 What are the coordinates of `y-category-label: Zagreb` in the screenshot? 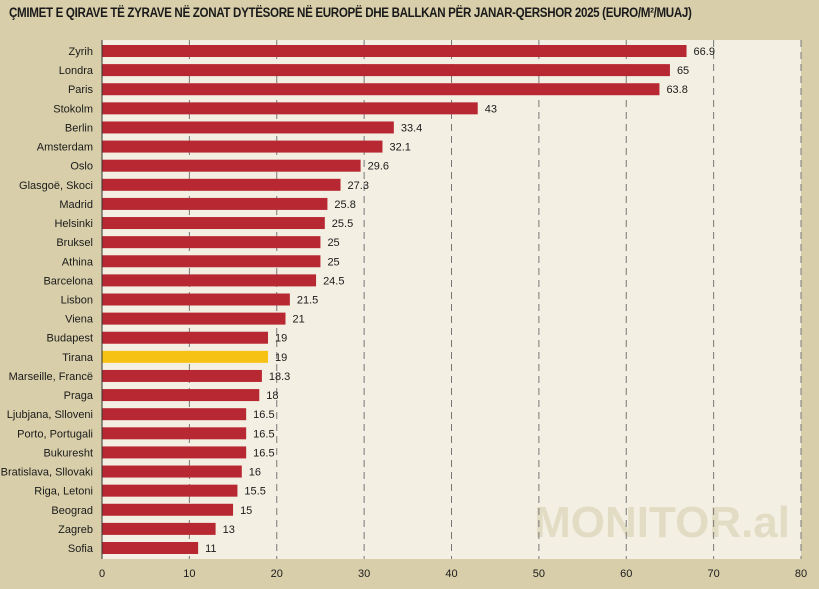 It's located at (75, 530).